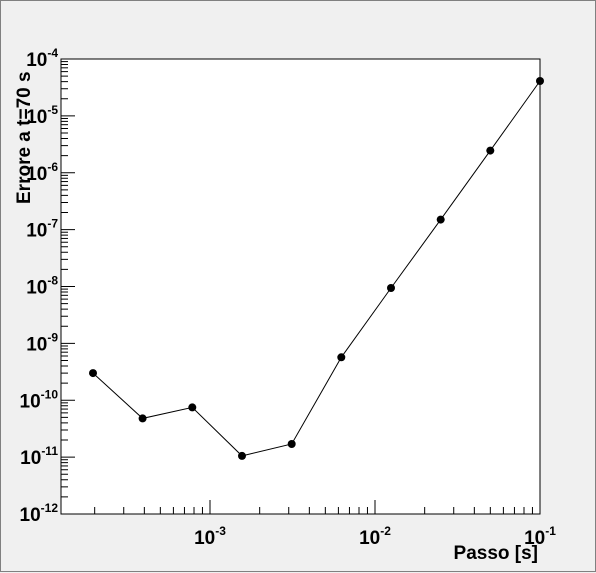  Describe the element at coordinates (39, 513) in the screenshot. I see `y-tick-label: 10⁻¹²` at that location.